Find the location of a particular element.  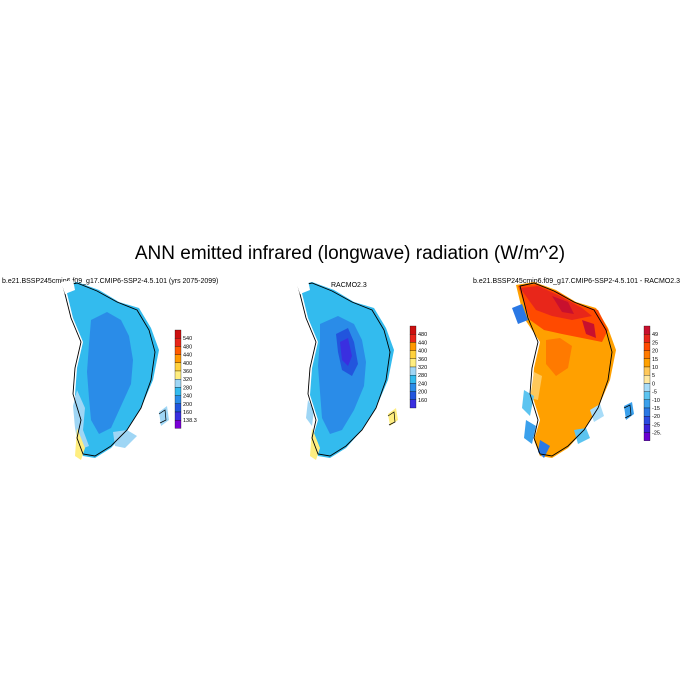

colorbar-label: 10 is located at coordinates (655, 368).